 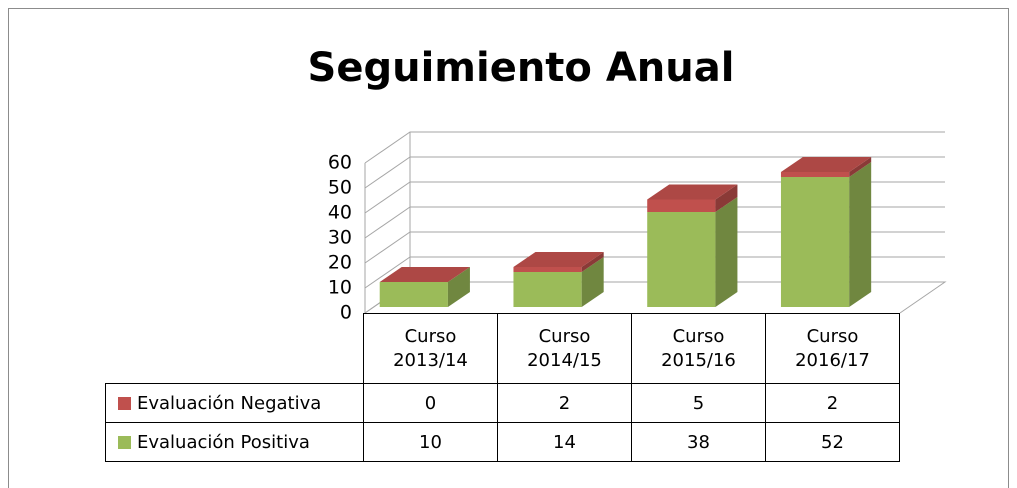 What do you see at coordinates (564, 442) in the screenshot?
I see `value-cell: 14` at bounding box center [564, 442].